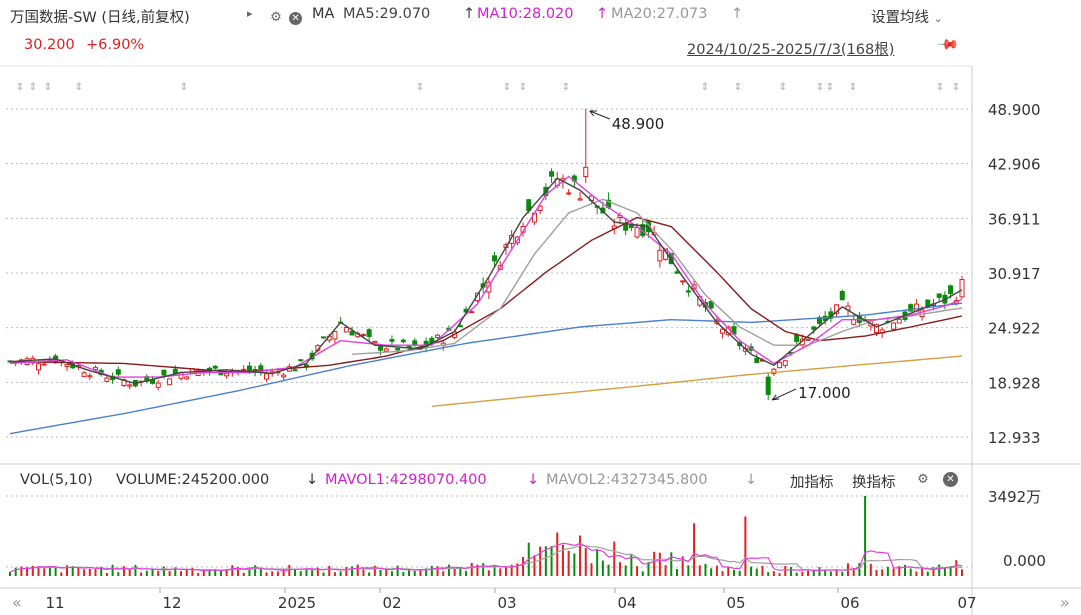  I want to click on price-tick-label: 30.917, so click(1014, 274).